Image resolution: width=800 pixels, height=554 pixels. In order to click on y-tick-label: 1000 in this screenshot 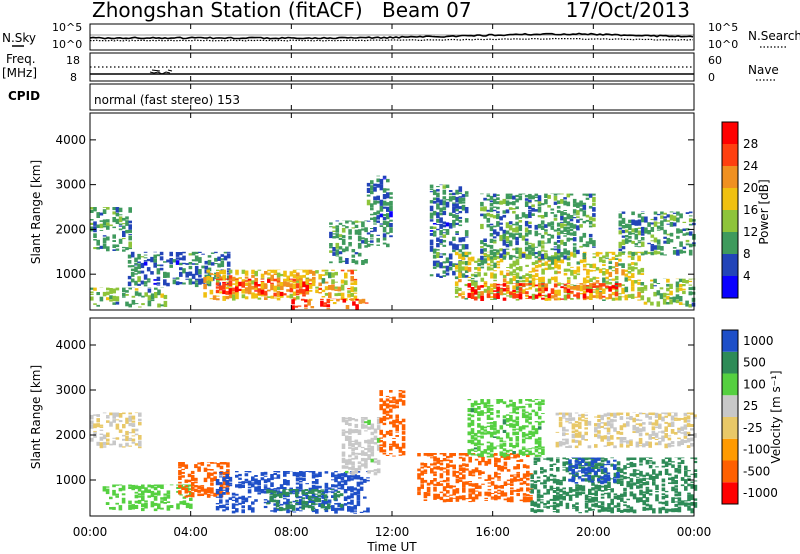, I will do `click(70, 480)`.